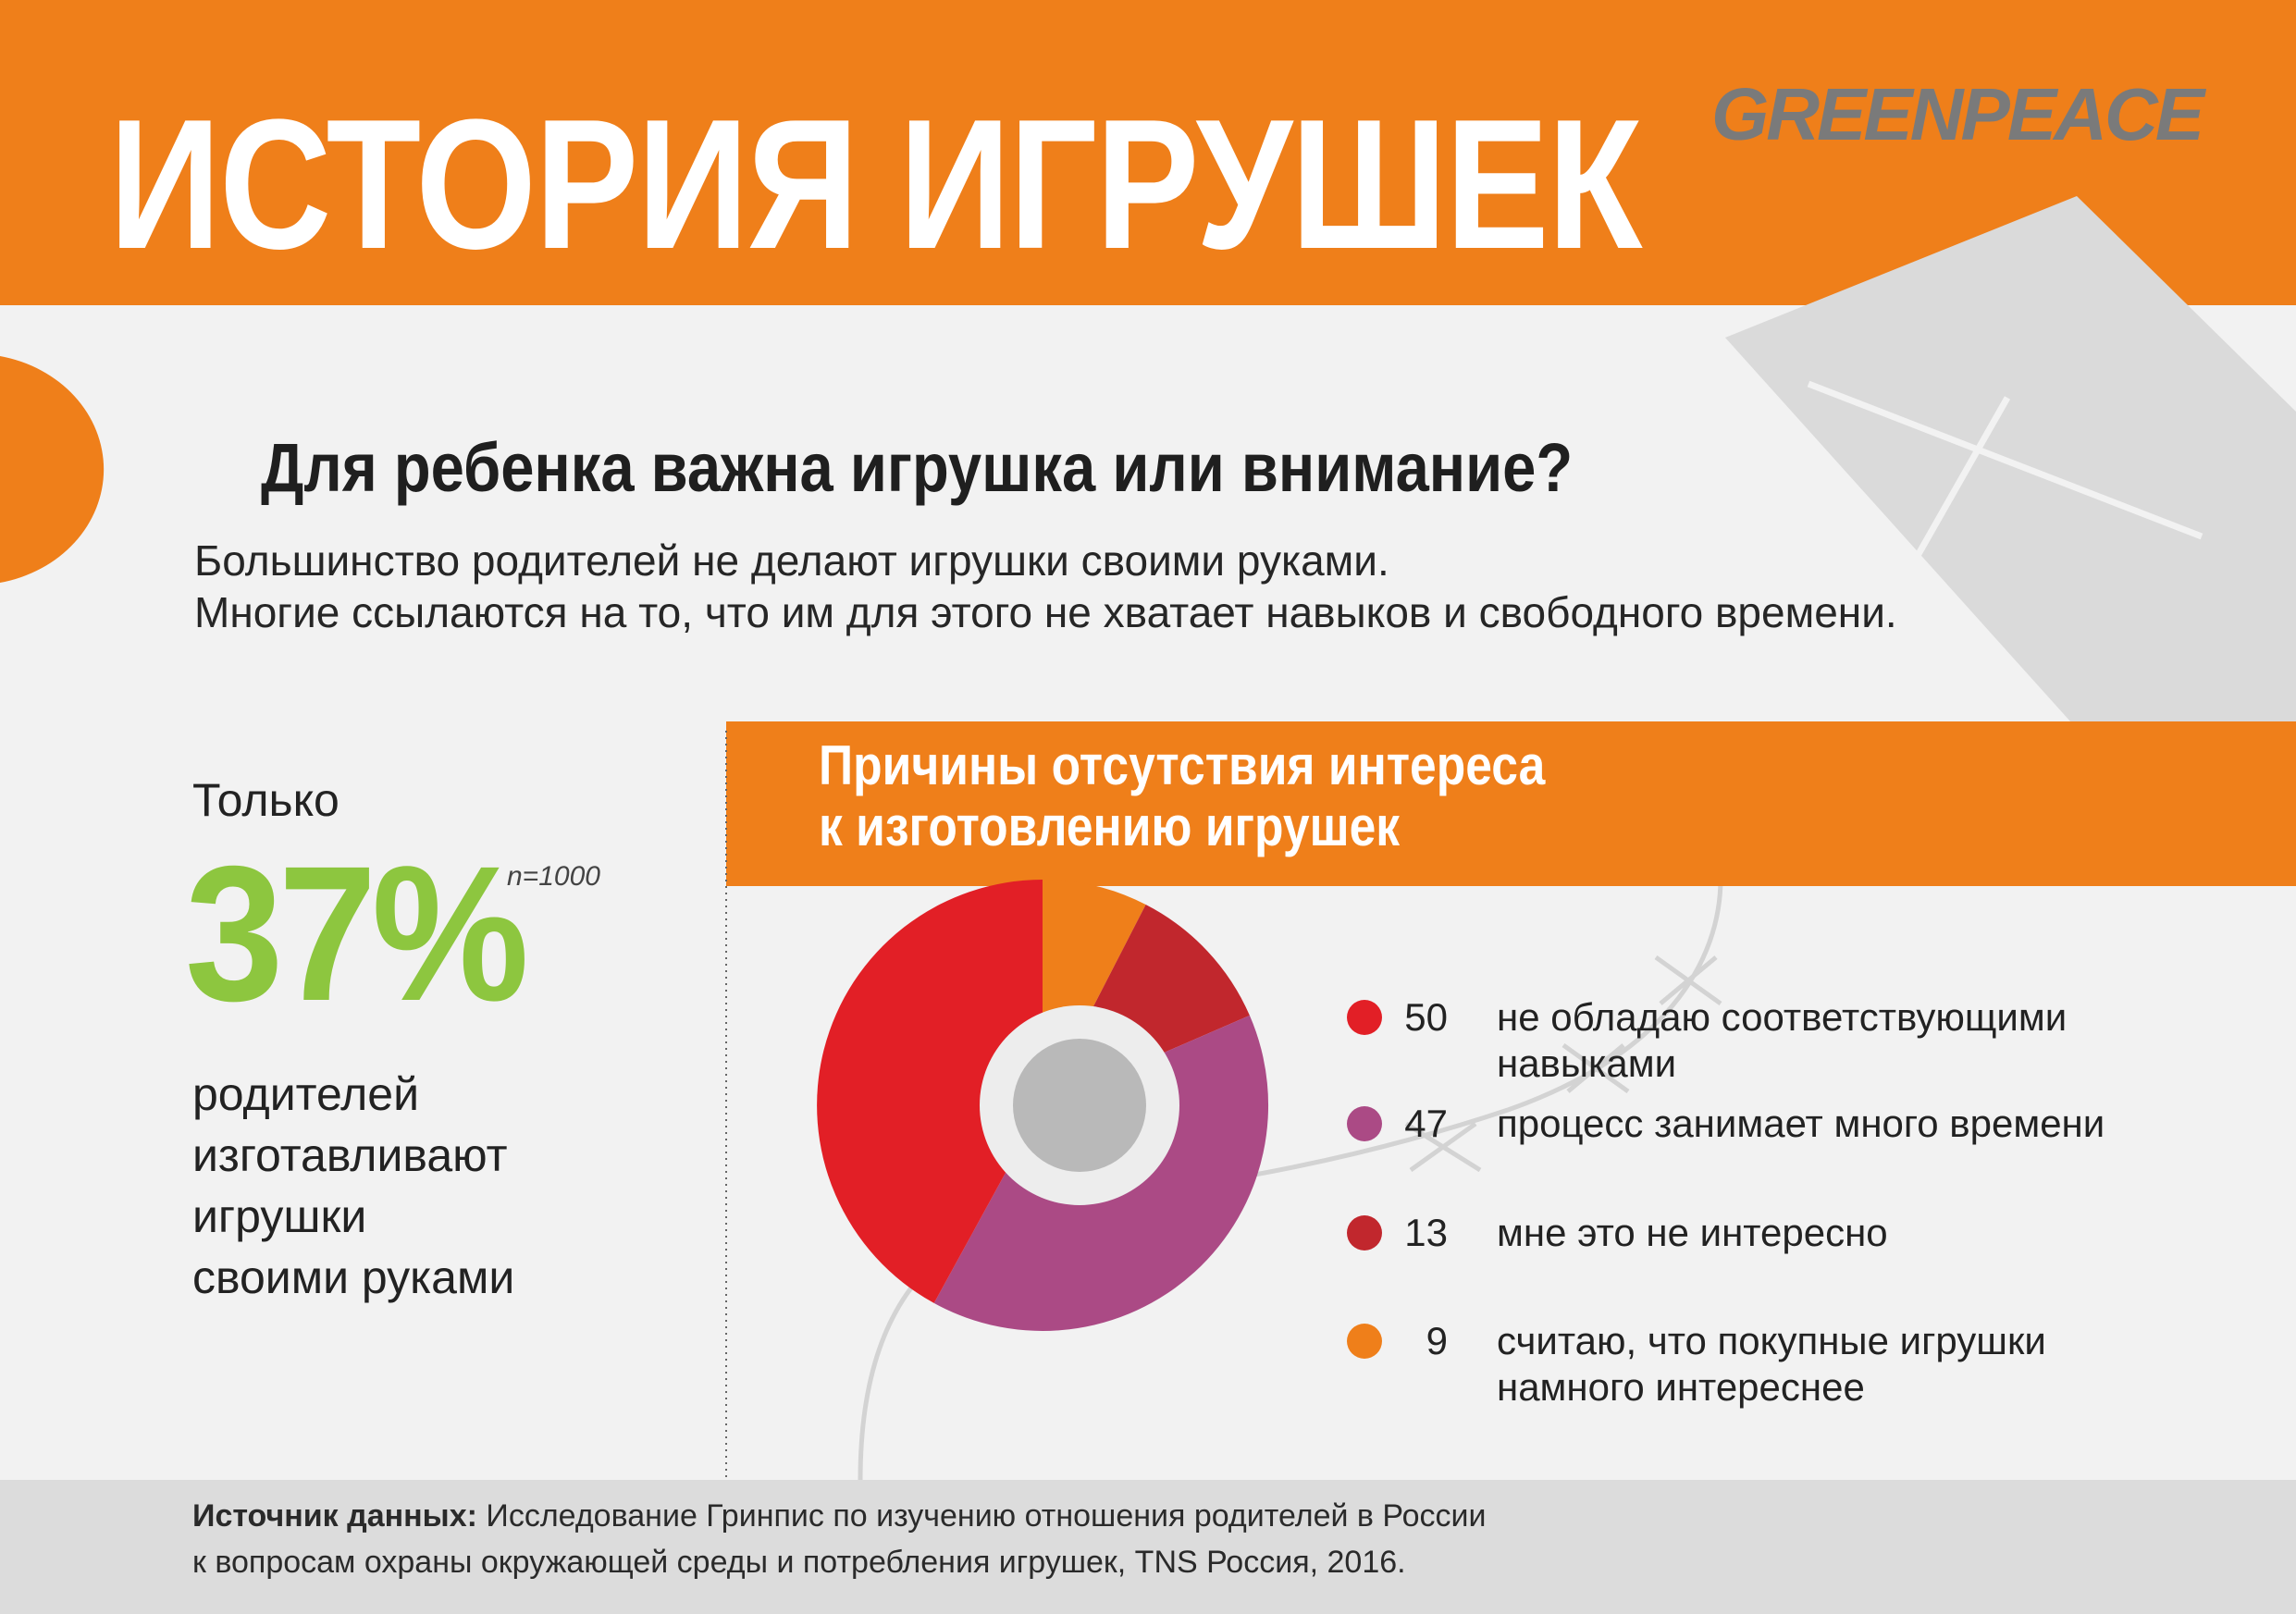 This screenshot has height=1614, width=2296. What do you see at coordinates (917, 467) in the screenshot?
I see `question-heading: Для ребенка важна игрушка или внимание?` at bounding box center [917, 467].